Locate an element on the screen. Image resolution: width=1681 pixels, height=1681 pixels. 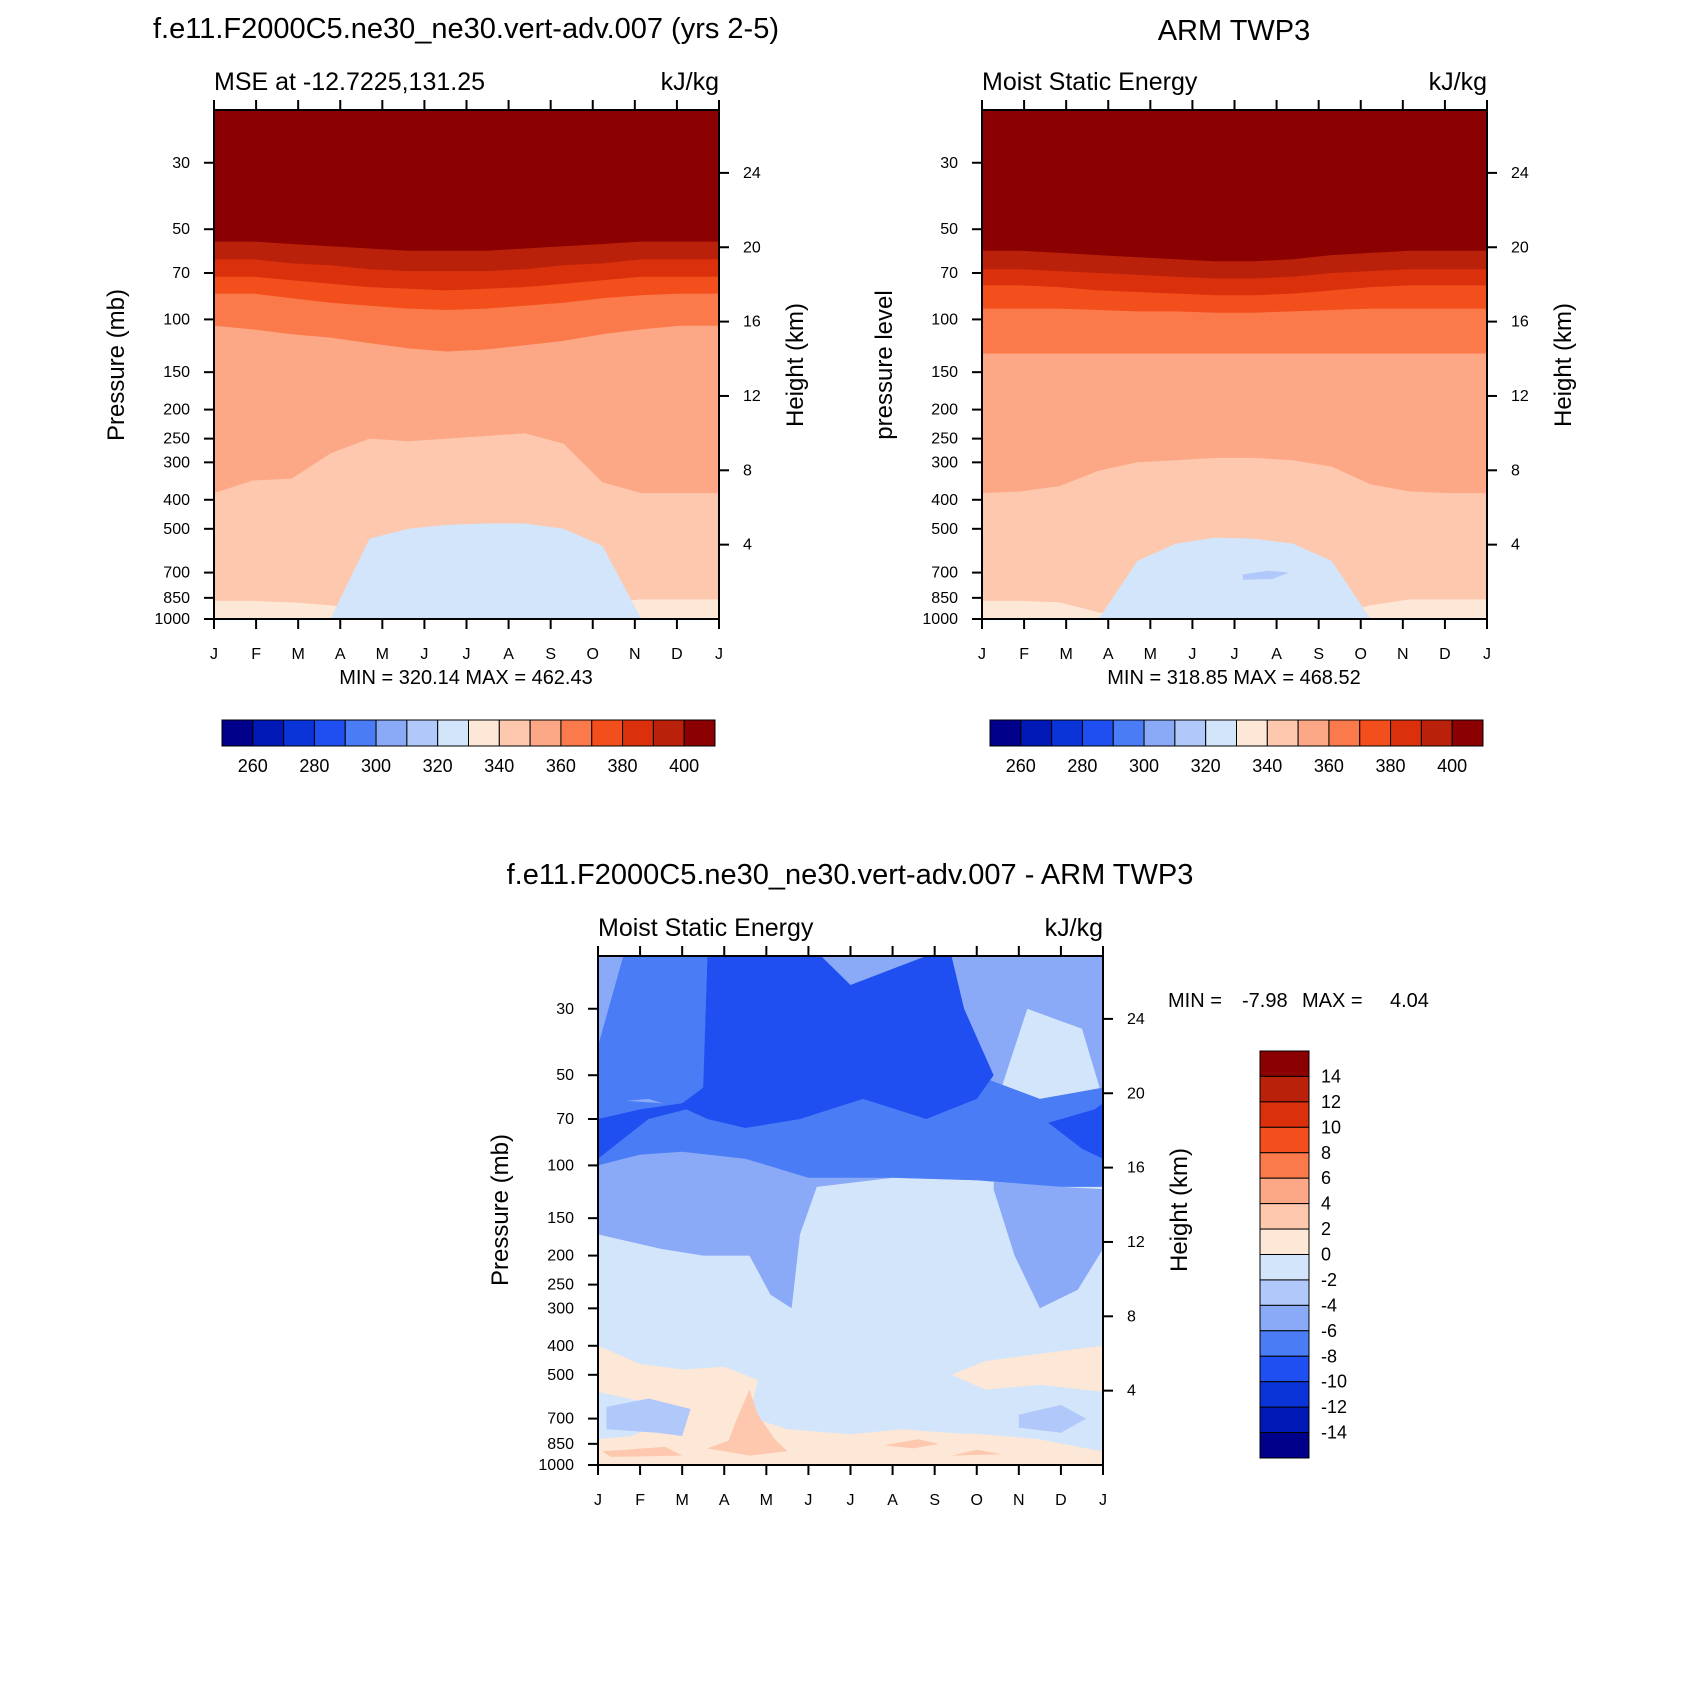
colorbar: 14 12 10 8 6 4 2 0 -2 -4 -6 -8 -10 -12 -14 is located at coordinates (1303, 1254).